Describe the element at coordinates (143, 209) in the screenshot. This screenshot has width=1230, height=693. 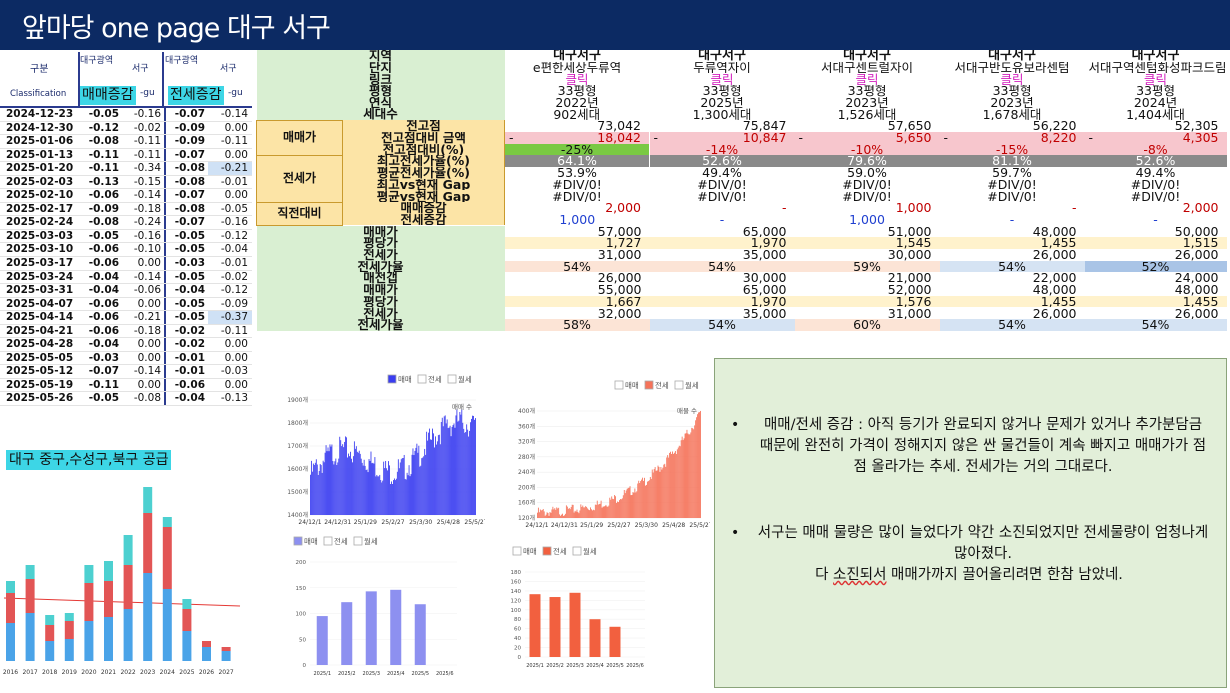
I see `seogu-sale-change: -0.18` at that location.